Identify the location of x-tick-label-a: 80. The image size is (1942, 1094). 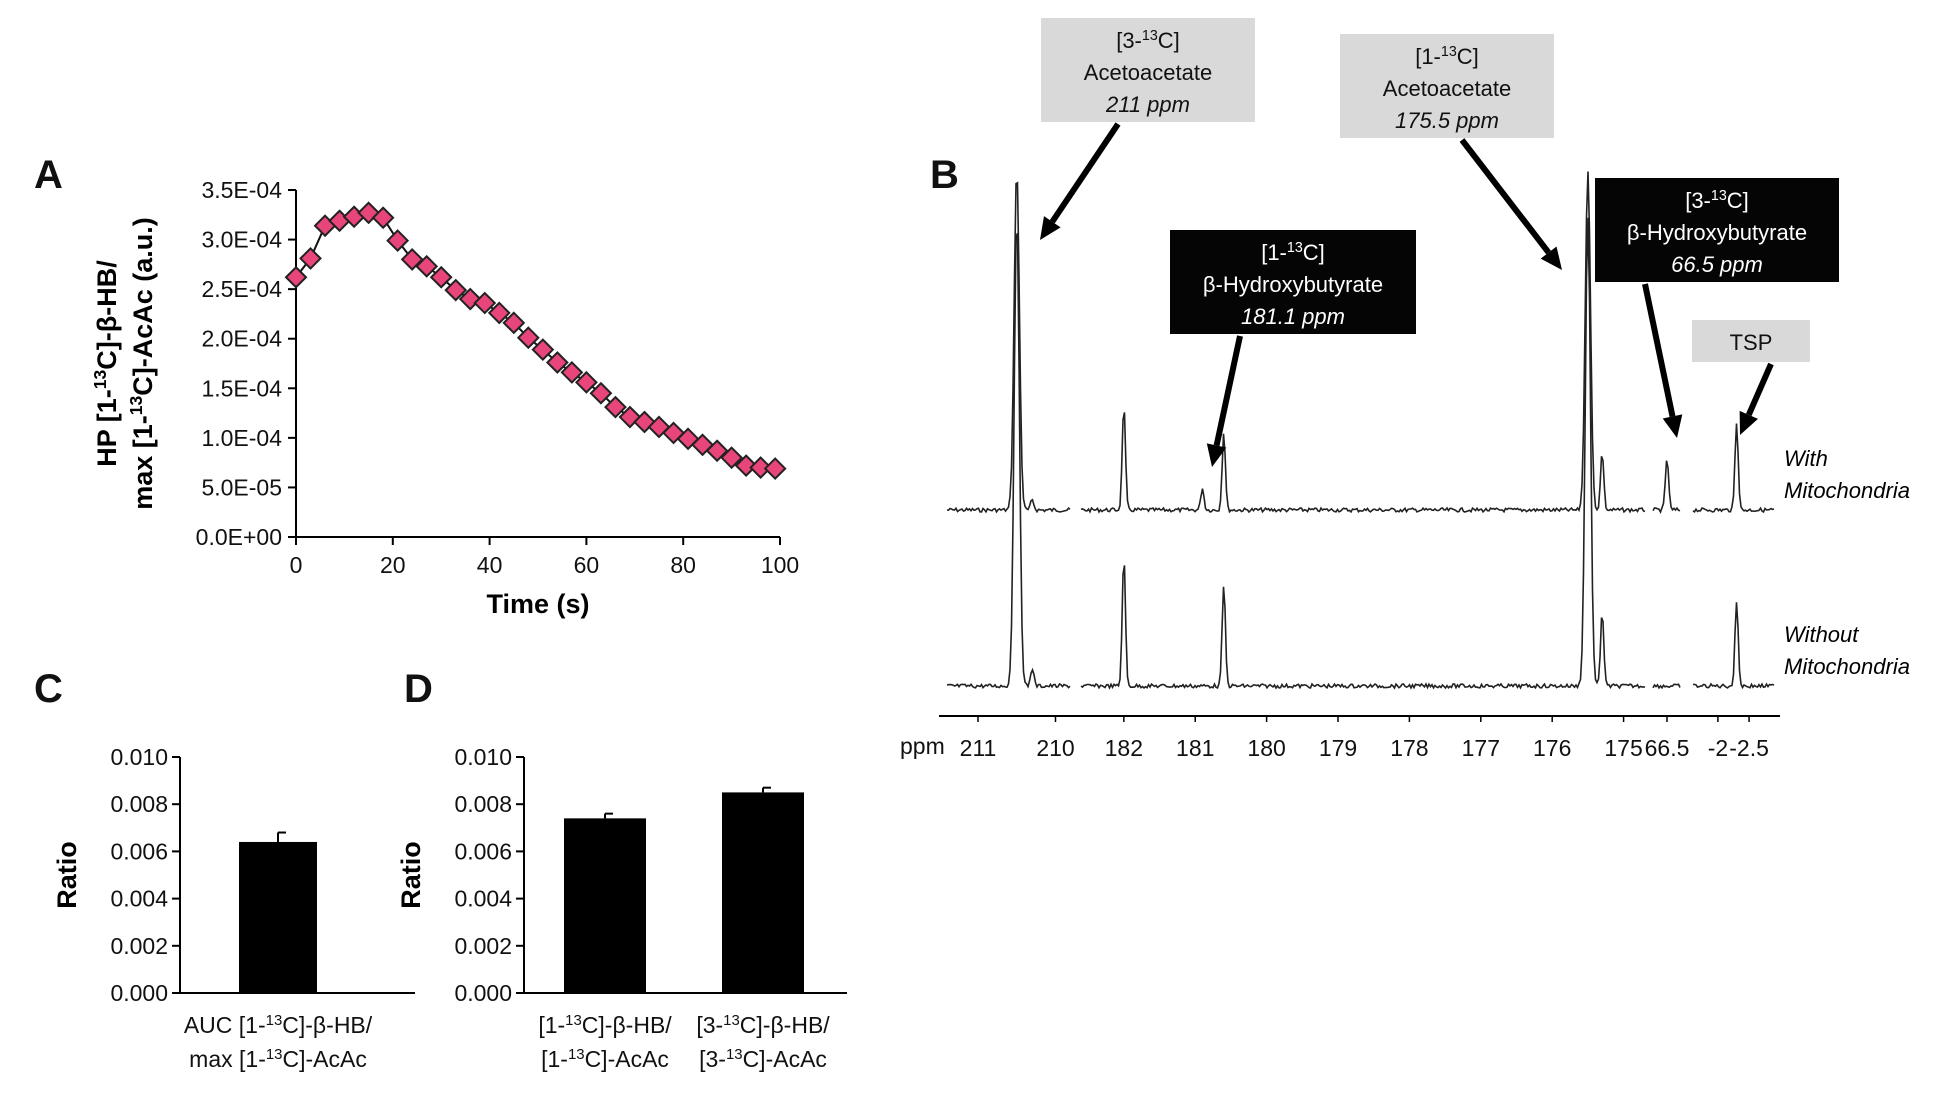
(683, 565).